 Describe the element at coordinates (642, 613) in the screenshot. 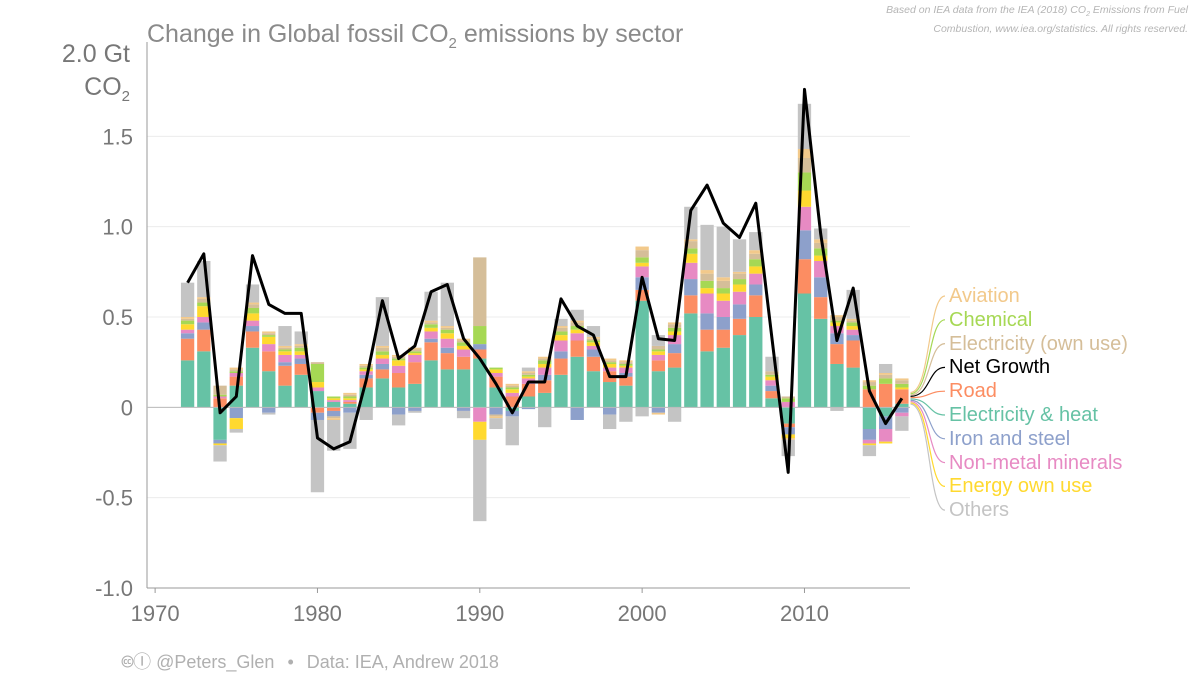

I see `x-tick-label: 2000` at that location.